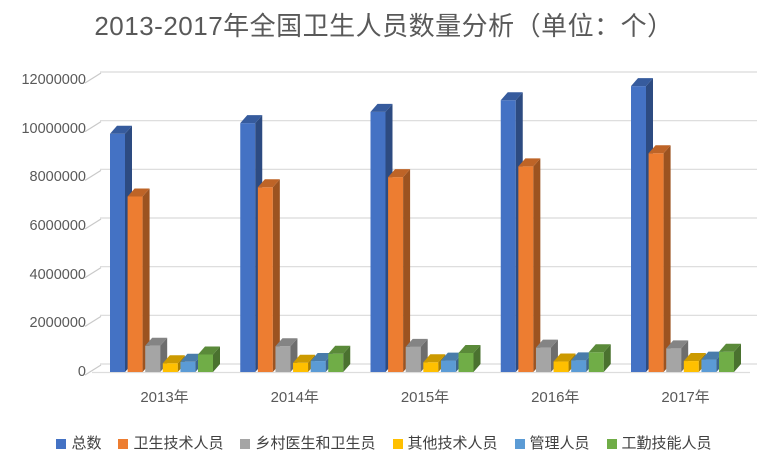 This screenshot has width=768, height=474. I want to click on bar-s0-c1-front, so click(248, 247).